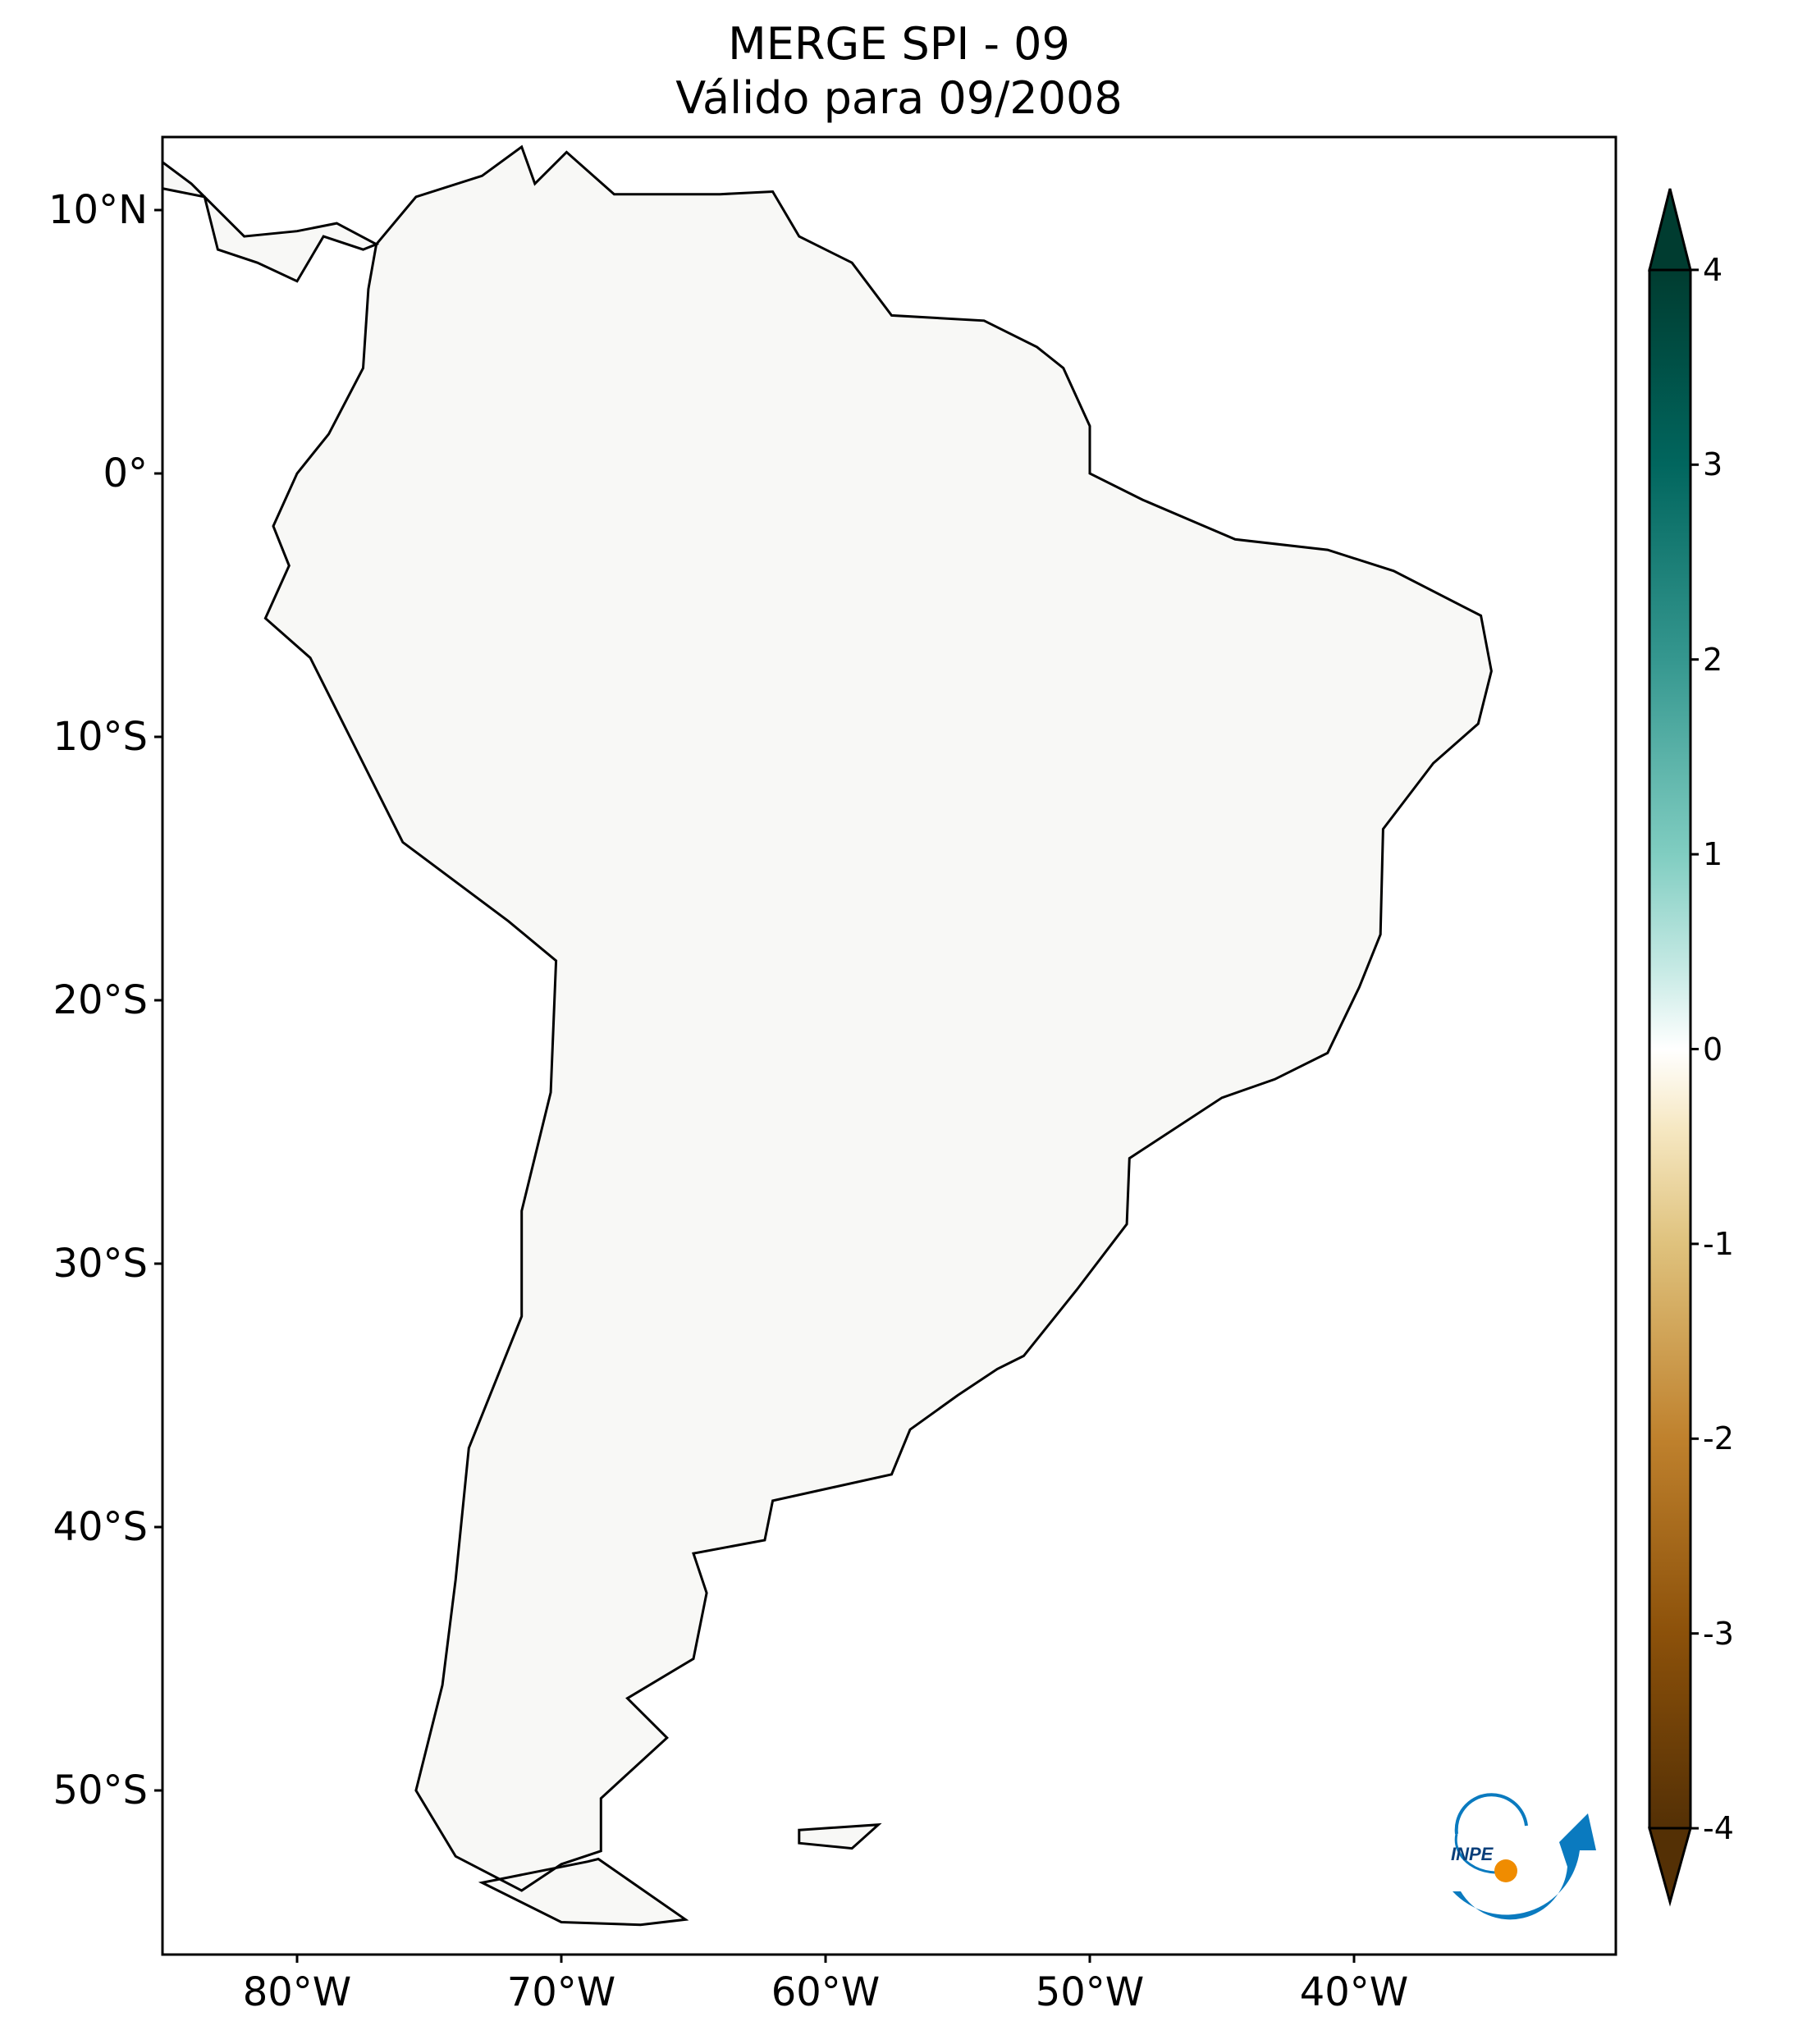 This screenshot has width=1798, height=2044. I want to click on lat-tick-label: 20°S, so click(100, 1000).